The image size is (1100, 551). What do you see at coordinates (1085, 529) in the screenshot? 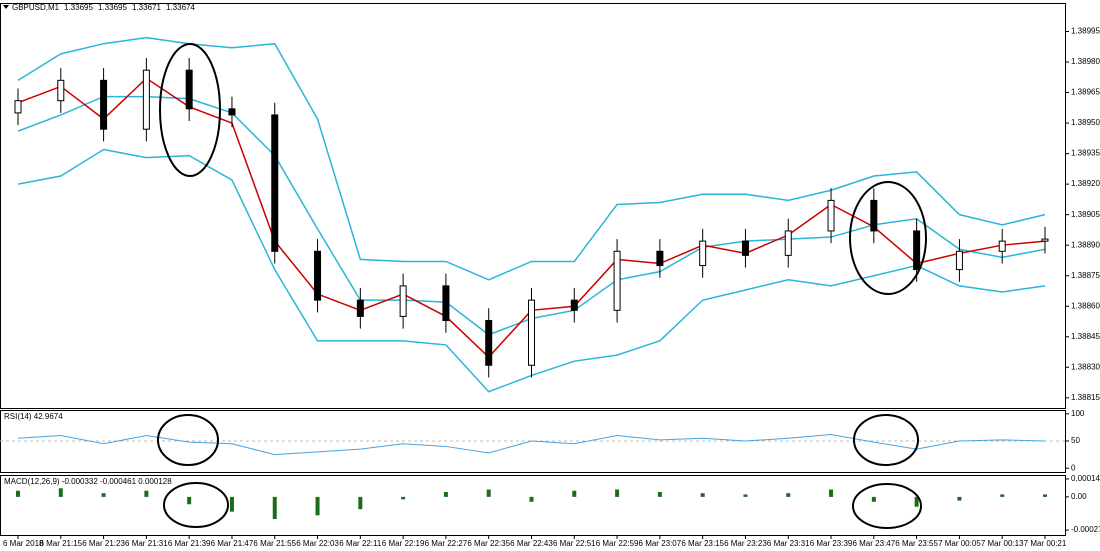
I see `y-tick-label: -0.00027` at bounding box center [1085, 529].